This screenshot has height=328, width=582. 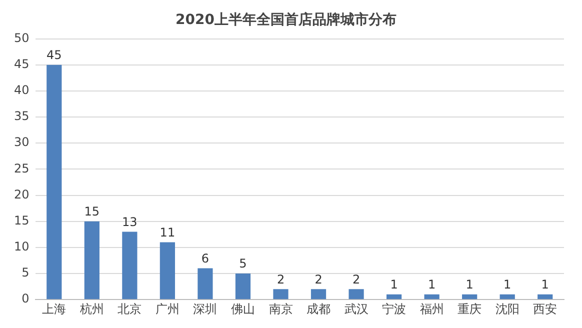 What do you see at coordinates (507, 309) in the screenshot?
I see `x-tick-label: 沈阳` at bounding box center [507, 309].